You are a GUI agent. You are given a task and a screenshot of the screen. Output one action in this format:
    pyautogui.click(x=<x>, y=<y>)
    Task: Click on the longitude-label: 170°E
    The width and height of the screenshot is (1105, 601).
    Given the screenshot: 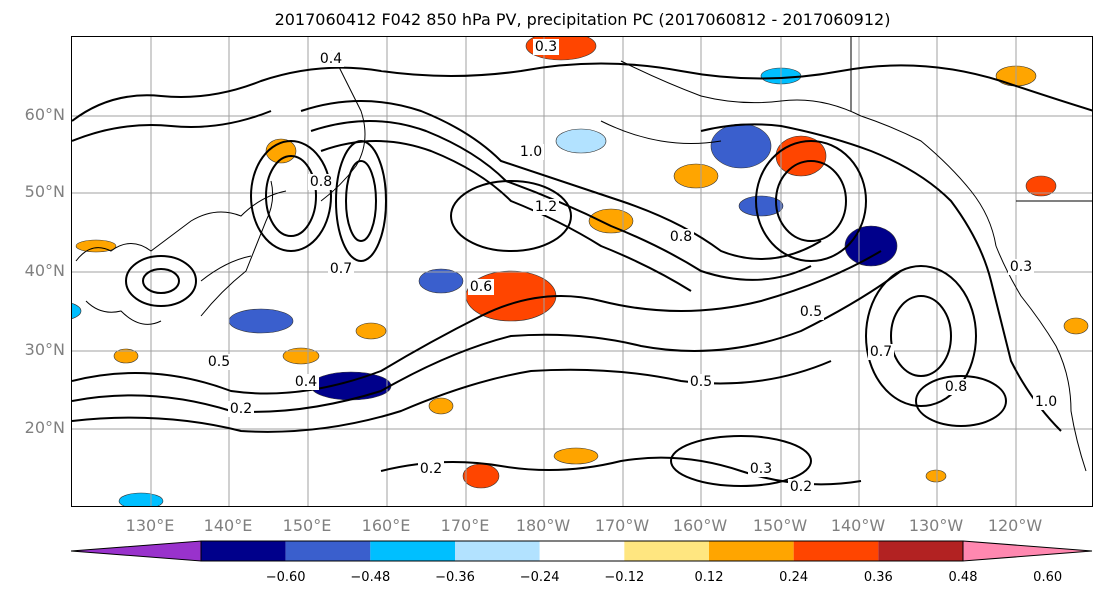 What is the action you would take?
    pyautogui.click(x=465, y=525)
    